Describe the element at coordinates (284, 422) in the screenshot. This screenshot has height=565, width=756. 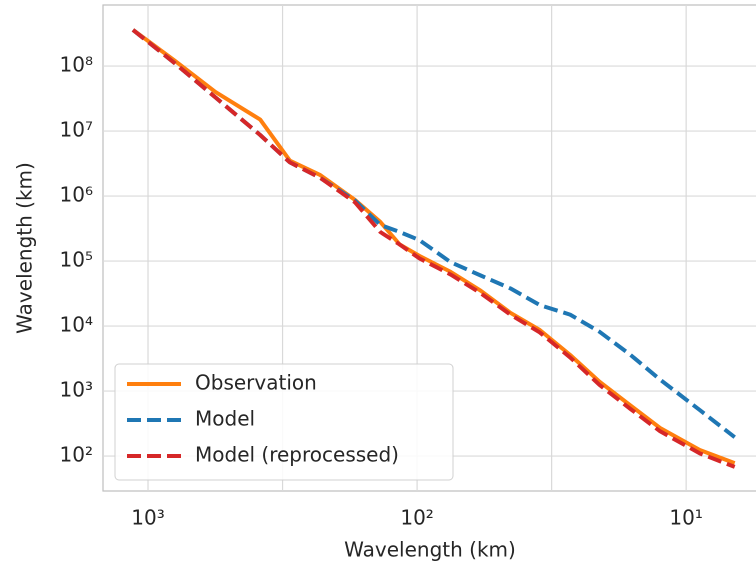
I see `legend-box` at that location.